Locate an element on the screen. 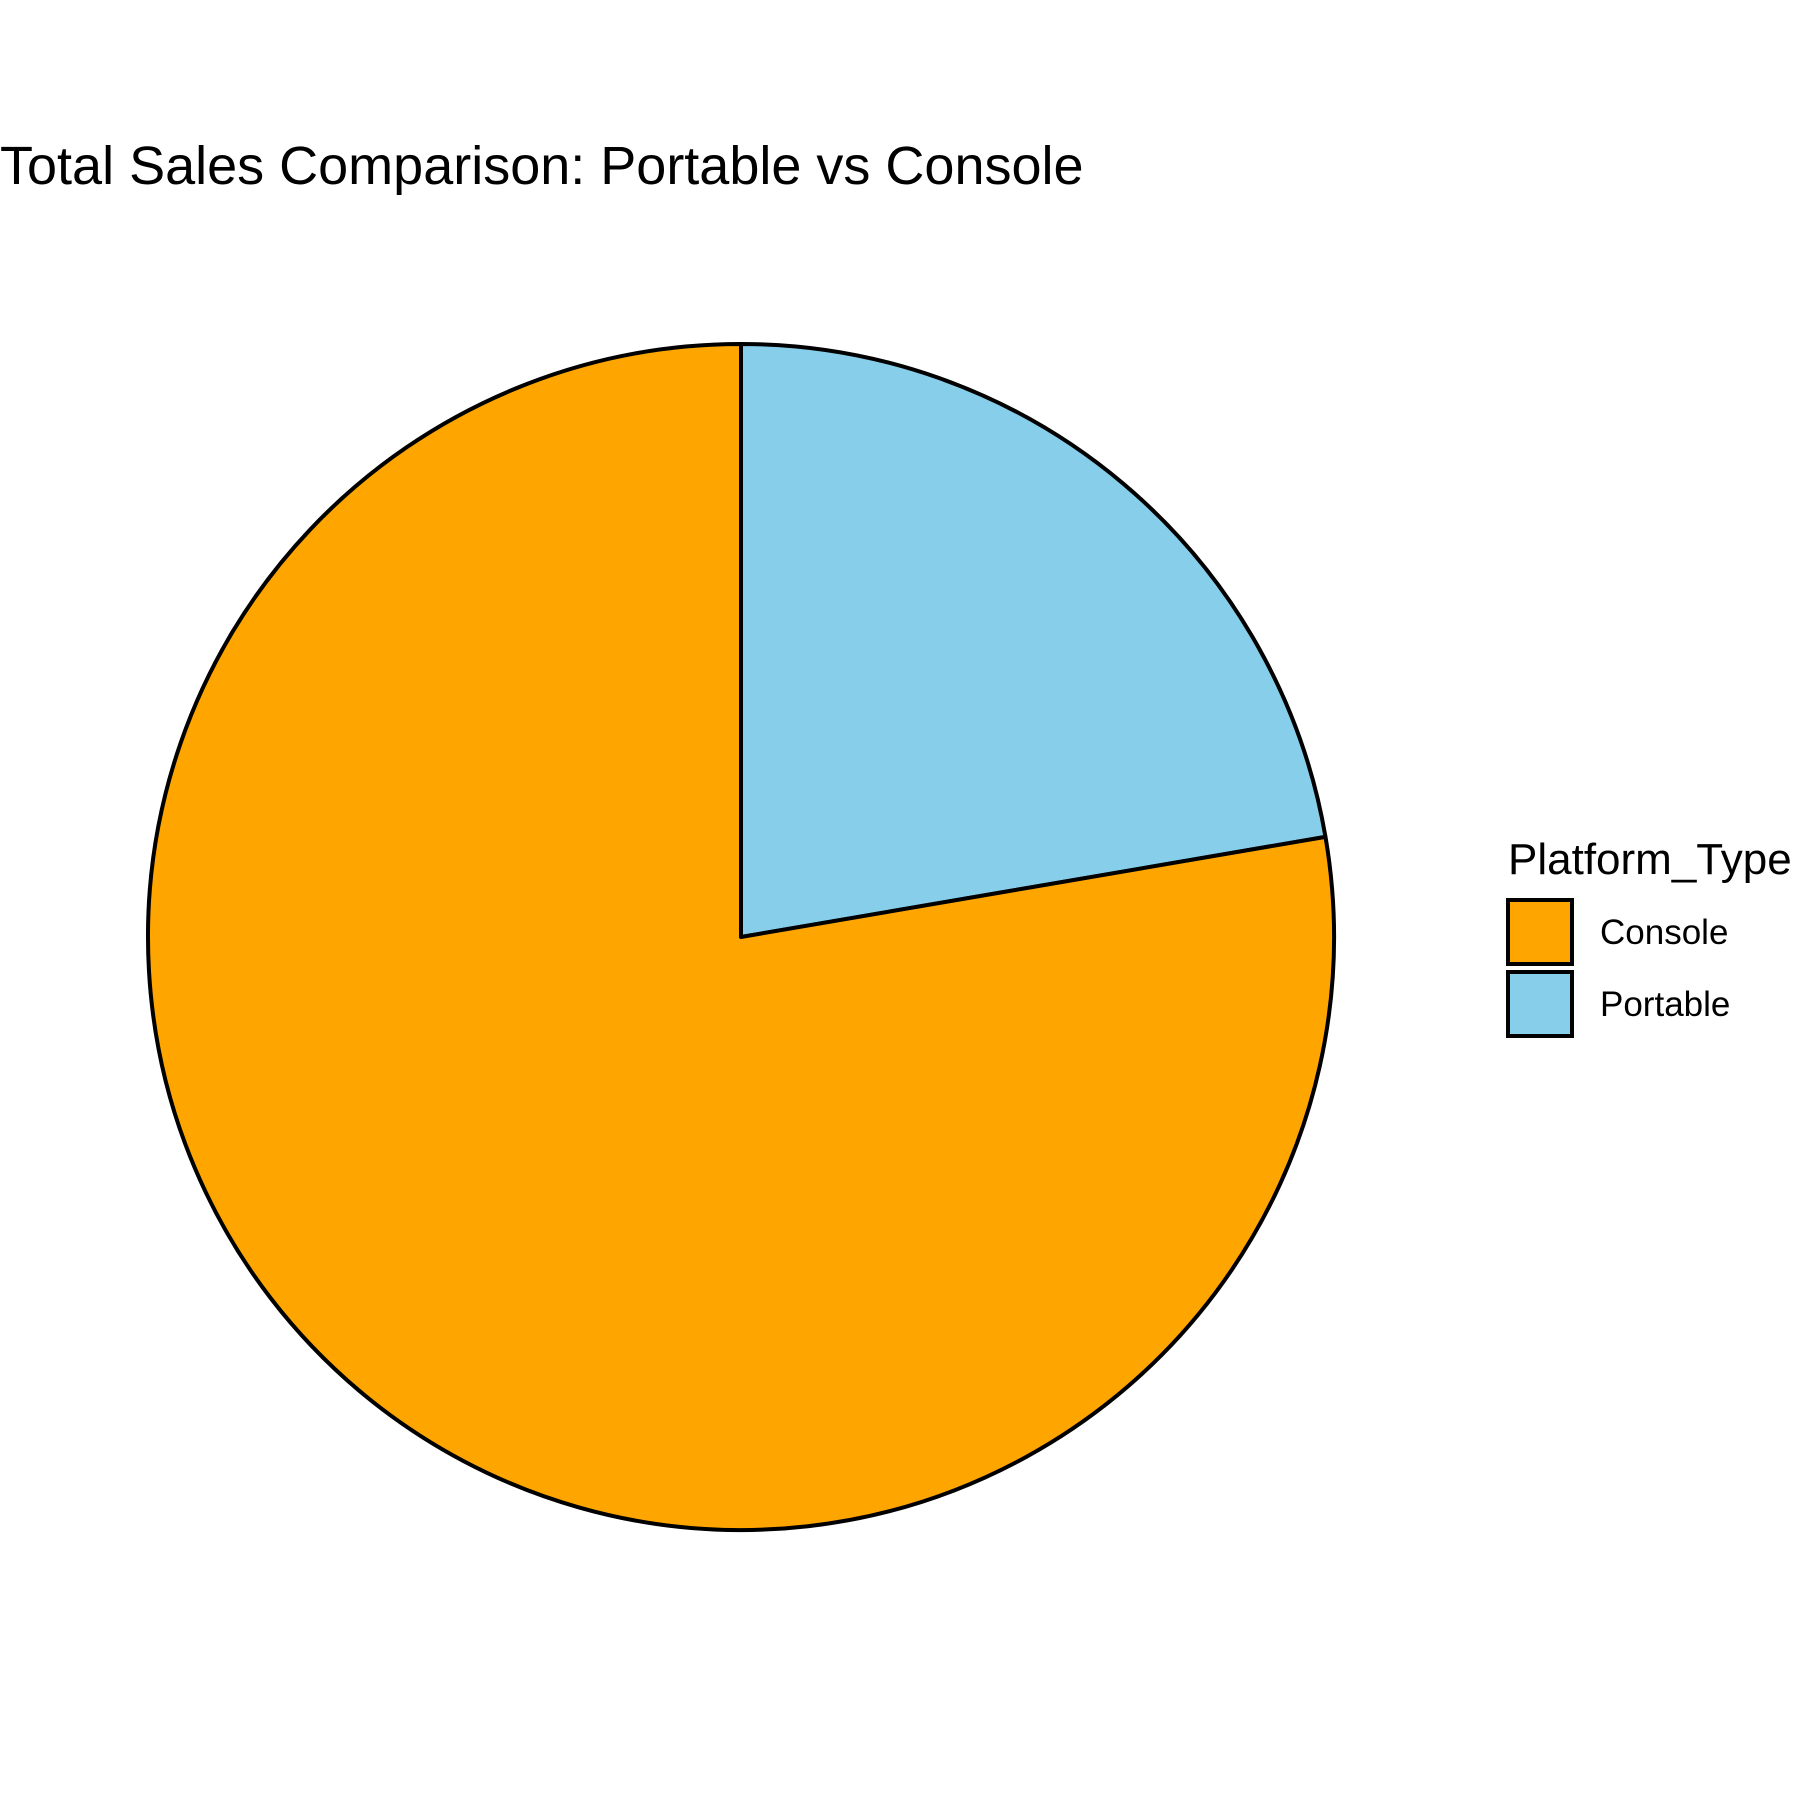  legend-items: Console Portable is located at coordinates (1618, 968).